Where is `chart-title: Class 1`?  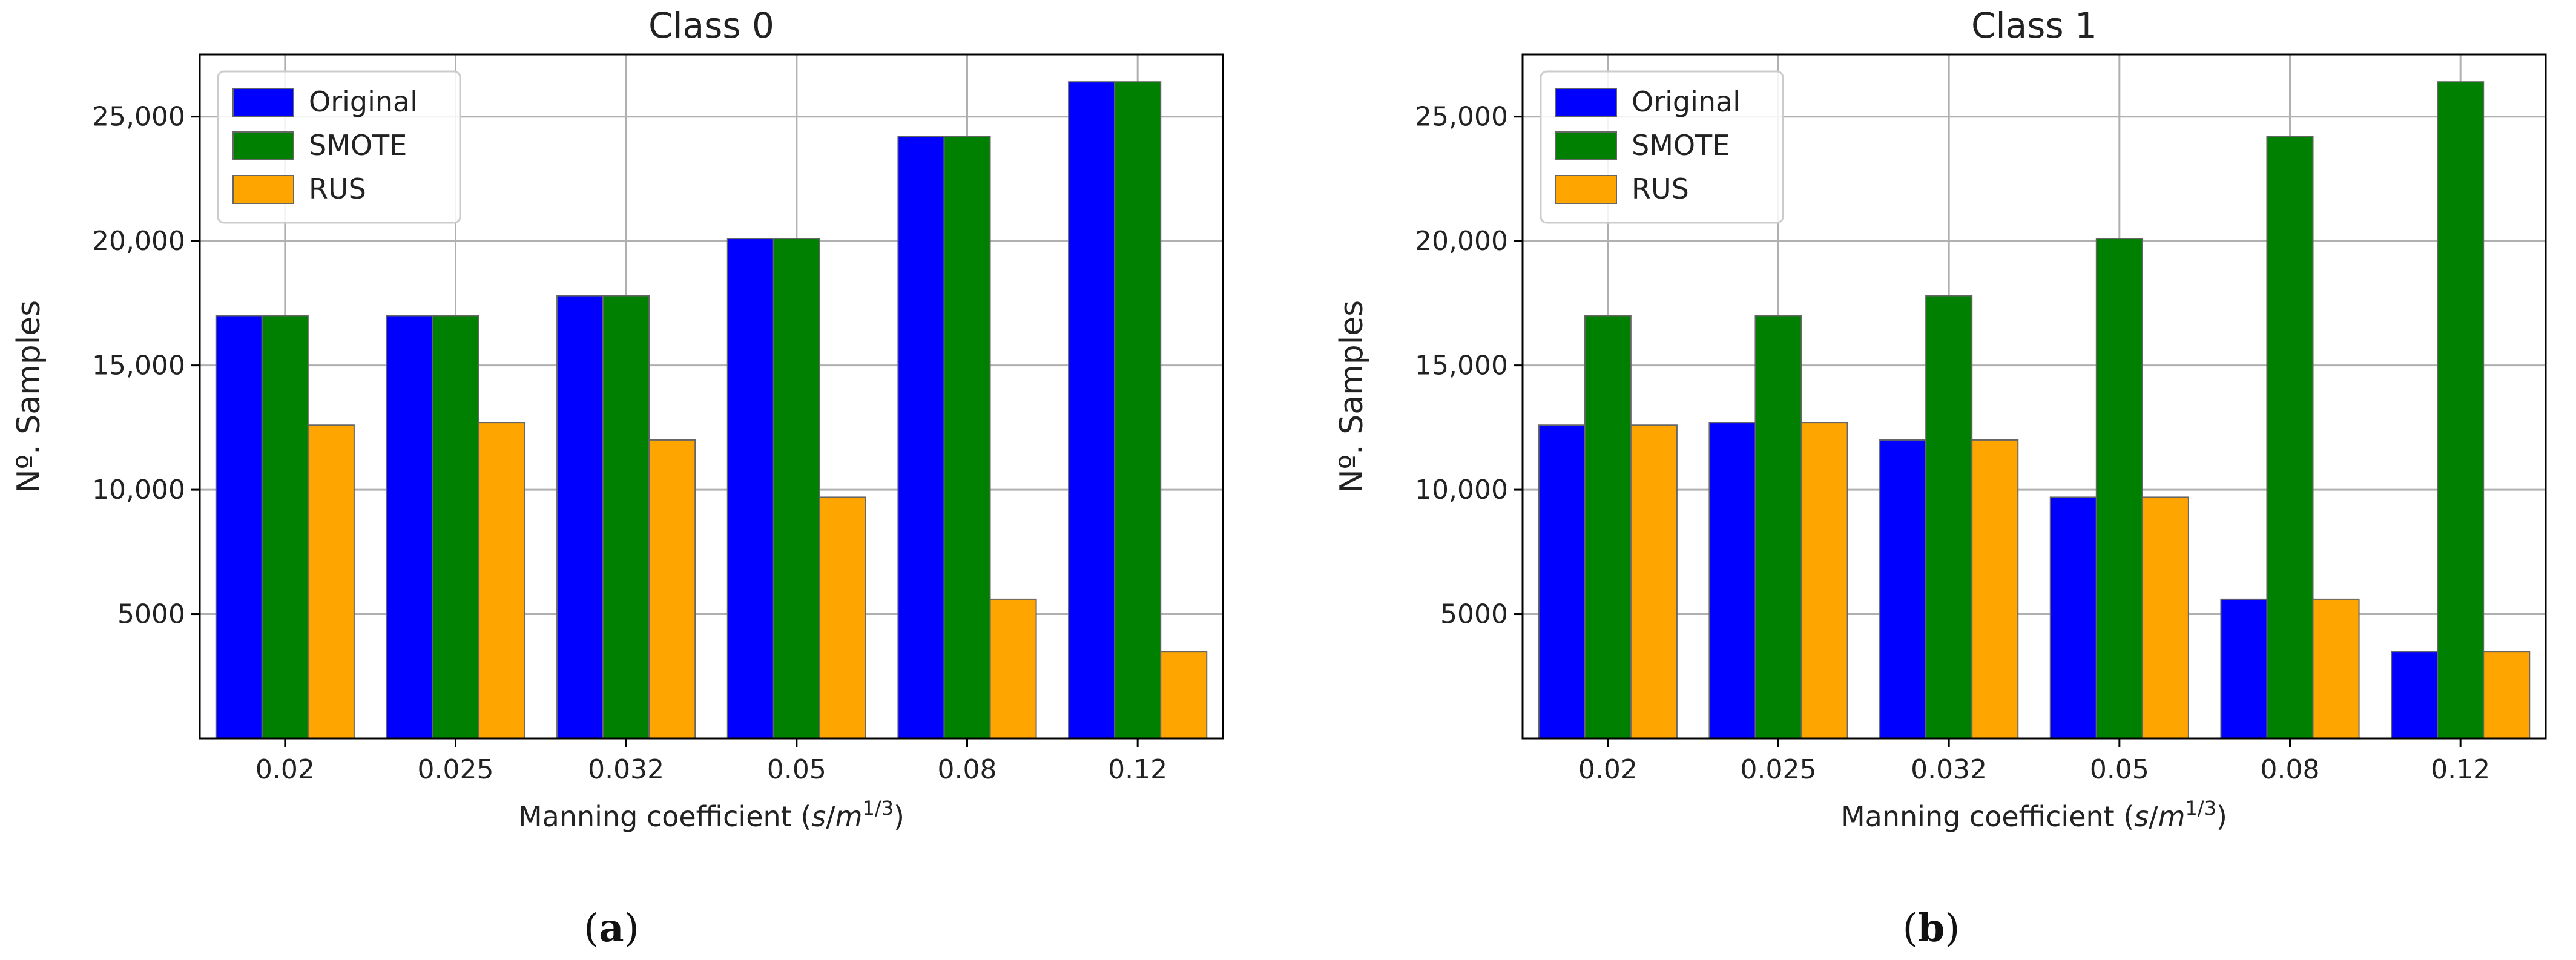
chart-title: Class 1 is located at coordinates (2034, 25).